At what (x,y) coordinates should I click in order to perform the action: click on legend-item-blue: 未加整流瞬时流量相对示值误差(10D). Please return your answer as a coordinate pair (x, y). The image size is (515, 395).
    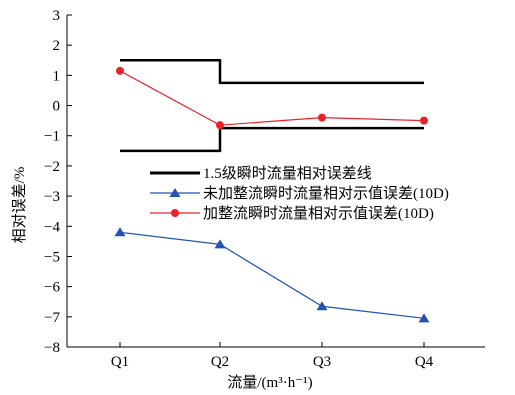
    Looking at the image, I should click on (299, 193).